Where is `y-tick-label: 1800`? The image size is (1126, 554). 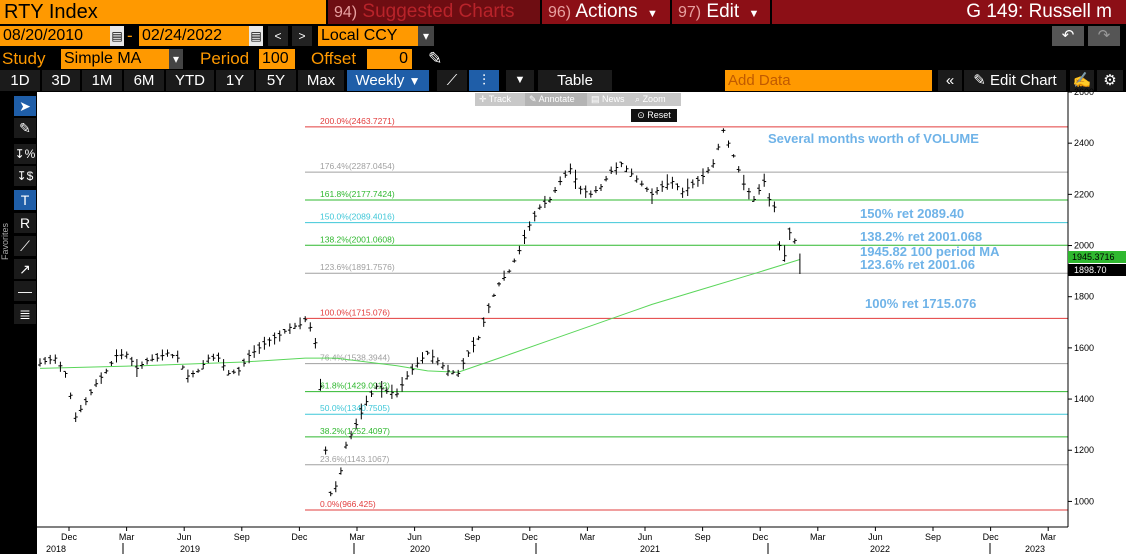 y-tick-label: 1800 is located at coordinates (1084, 297).